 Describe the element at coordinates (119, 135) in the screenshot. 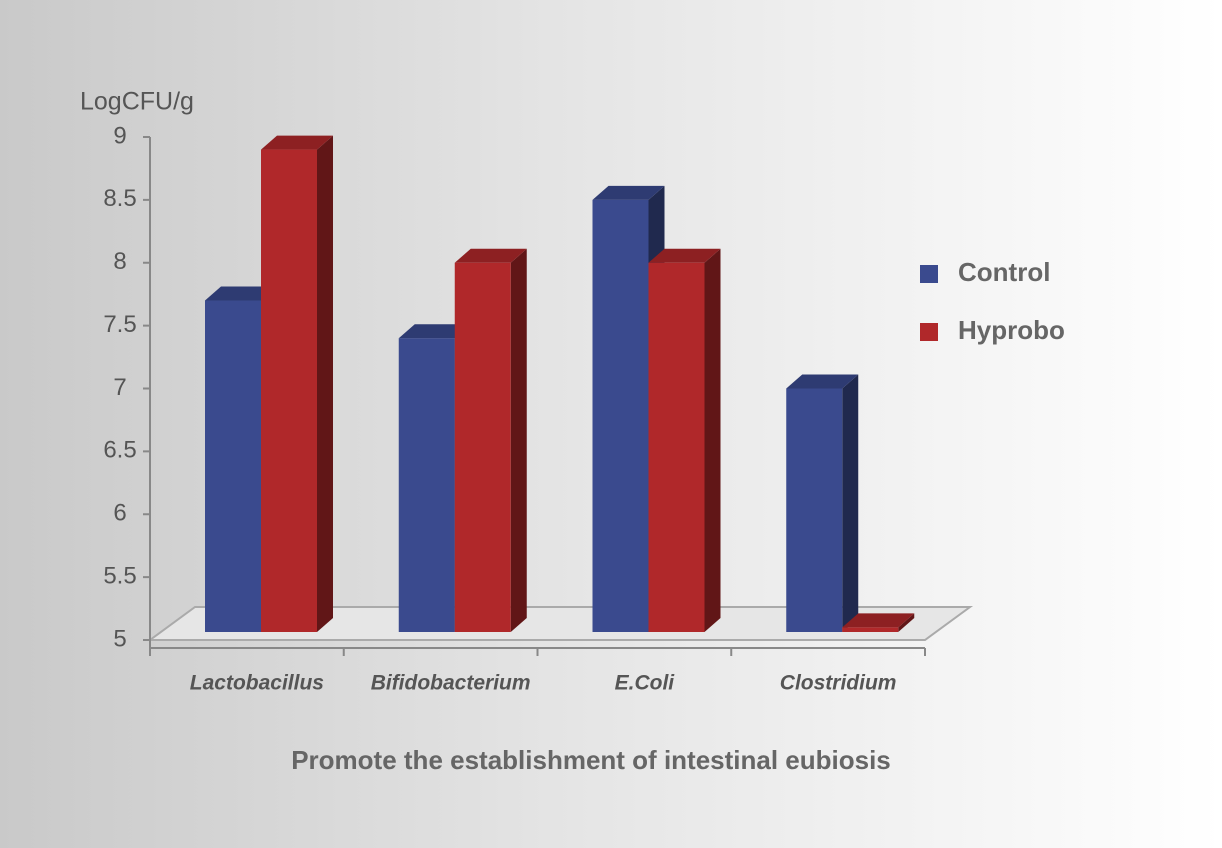

I see `y-tick-label: 9` at that location.